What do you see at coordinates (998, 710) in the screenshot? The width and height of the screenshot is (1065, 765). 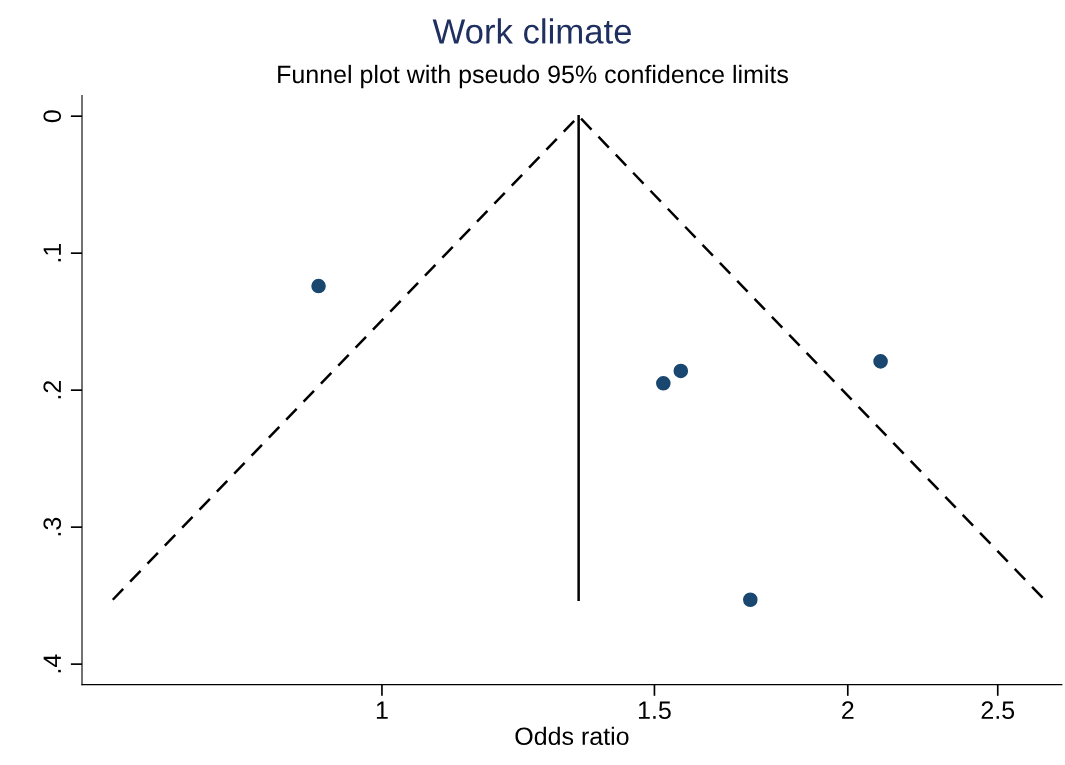 I see `x-tick-label: 2.5` at bounding box center [998, 710].